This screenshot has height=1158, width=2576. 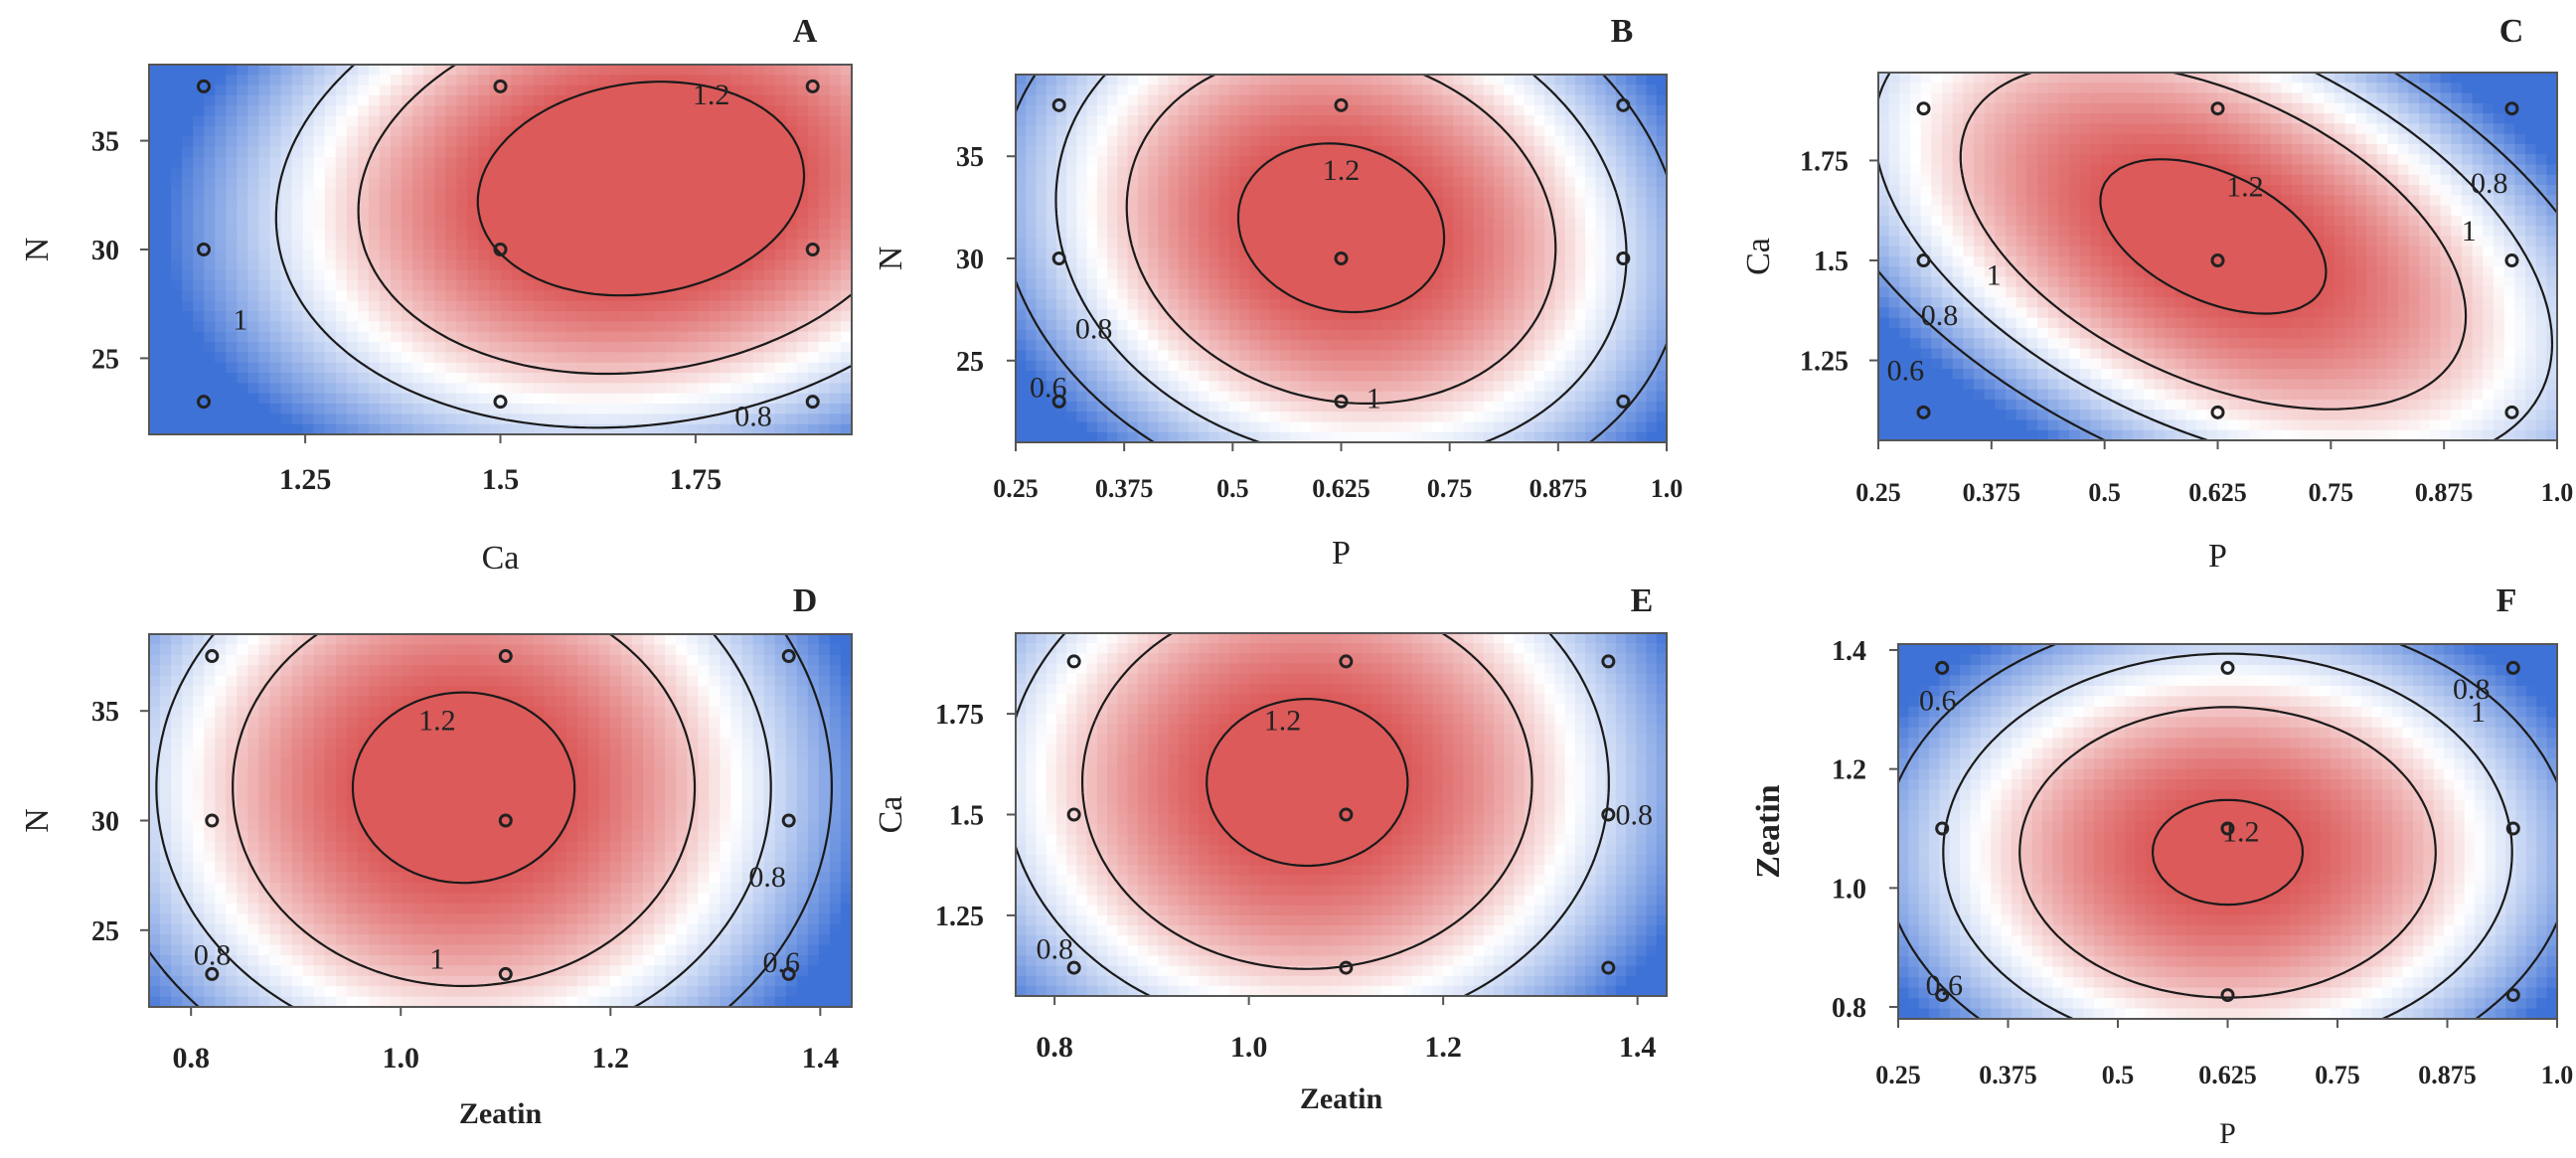 What do you see at coordinates (1232, 488) in the screenshot?
I see `x-tick-label: 0.5` at bounding box center [1232, 488].